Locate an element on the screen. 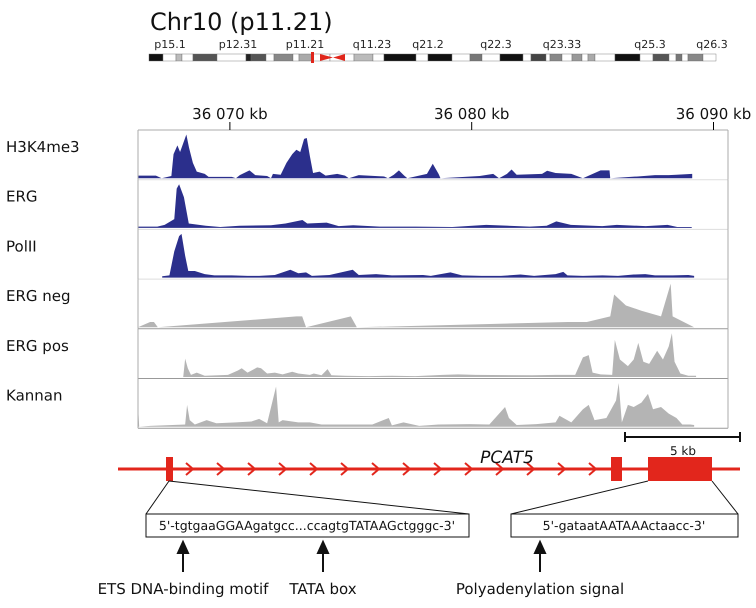  x-tick-label: 36 070 kb is located at coordinates (230, 114).